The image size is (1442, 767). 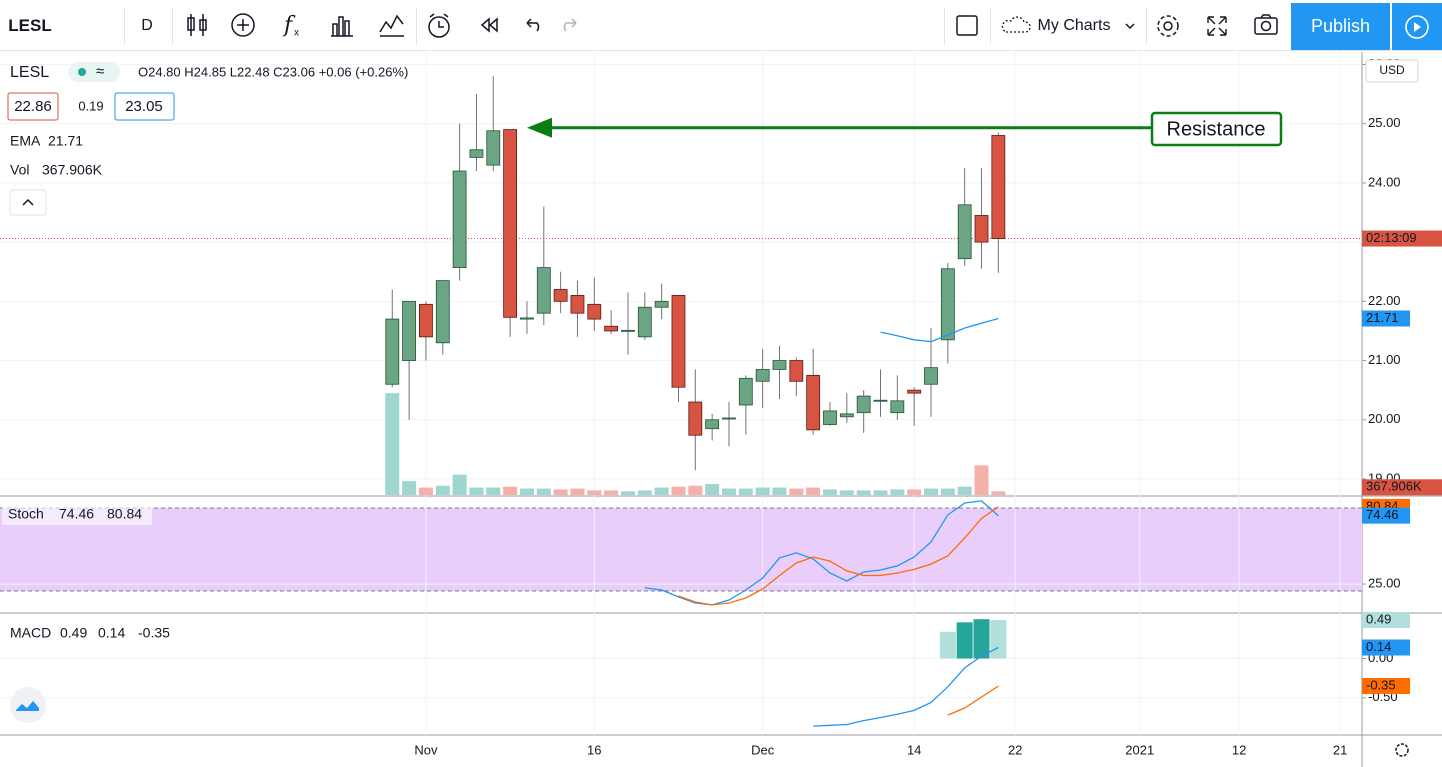 I want to click on x-tick-label: 22, so click(x=1015, y=749).